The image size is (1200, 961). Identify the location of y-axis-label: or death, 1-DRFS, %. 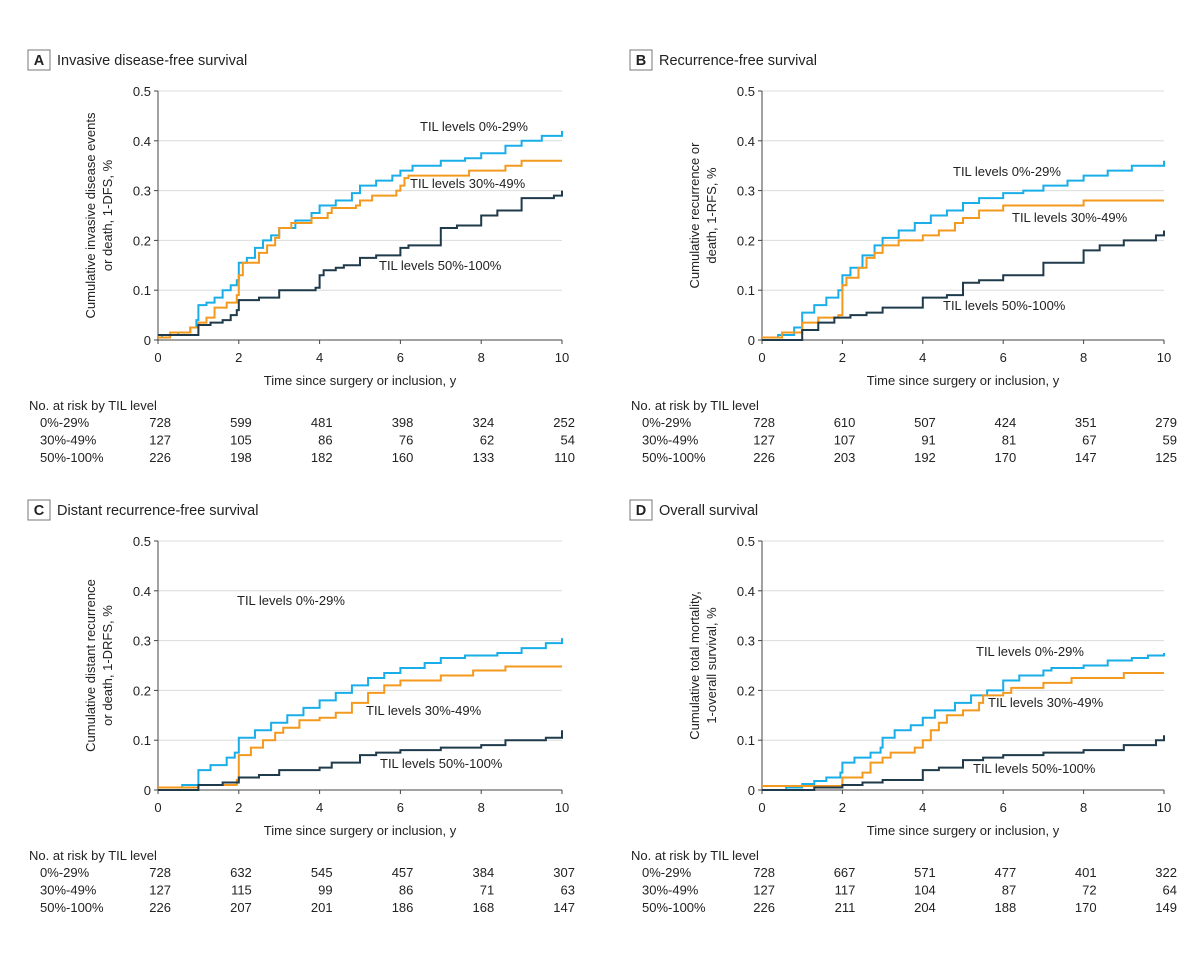
(107, 665).